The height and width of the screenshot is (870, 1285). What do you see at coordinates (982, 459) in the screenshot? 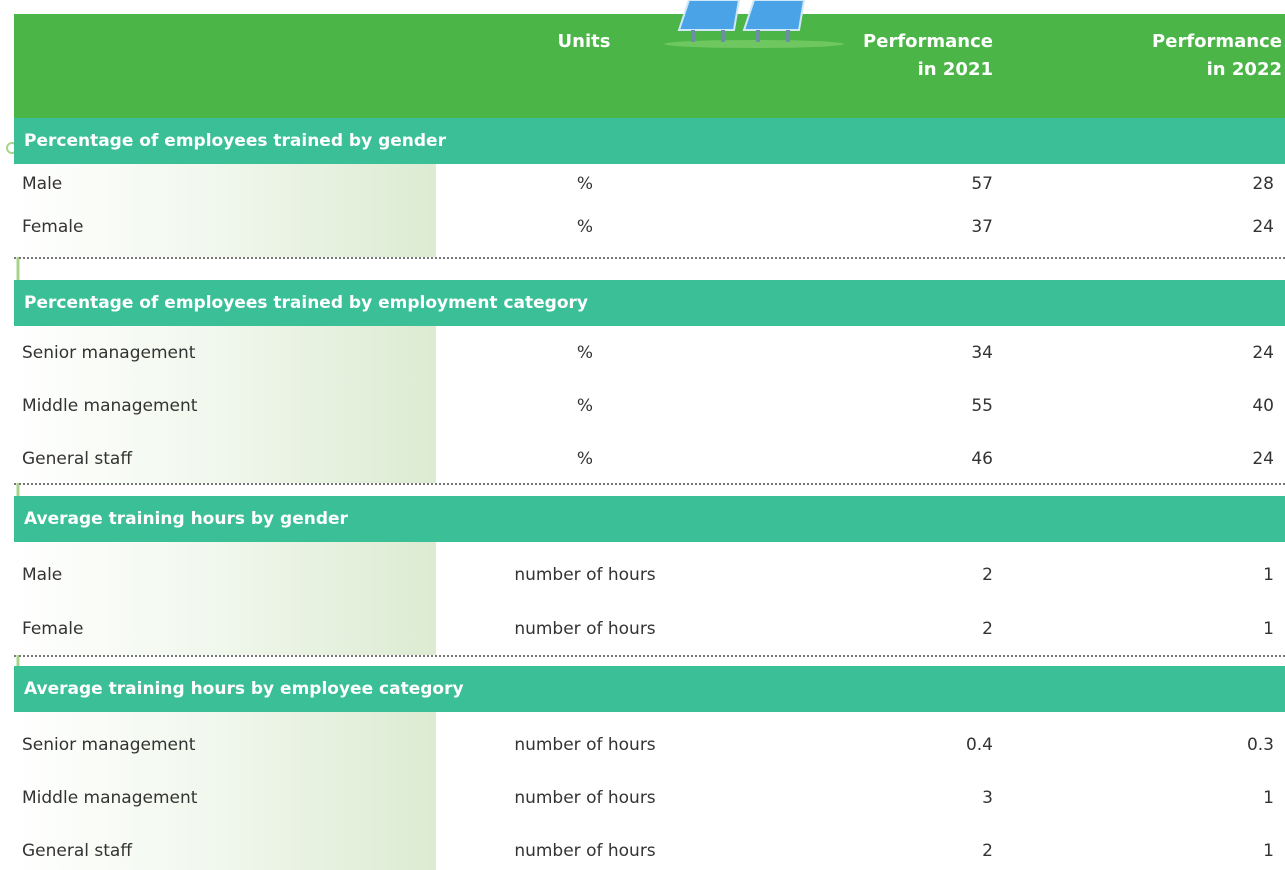
I see `value-2021: 46` at bounding box center [982, 459].